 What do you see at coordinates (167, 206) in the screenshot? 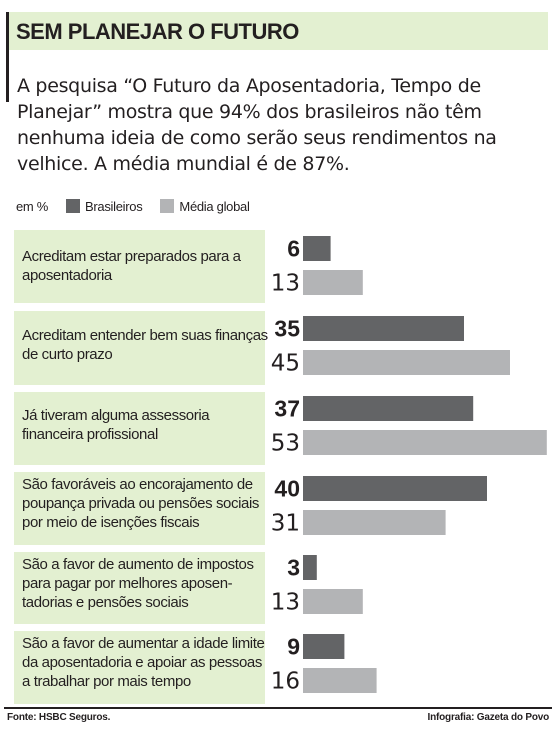
I see `legend-swatch-media-global` at bounding box center [167, 206].